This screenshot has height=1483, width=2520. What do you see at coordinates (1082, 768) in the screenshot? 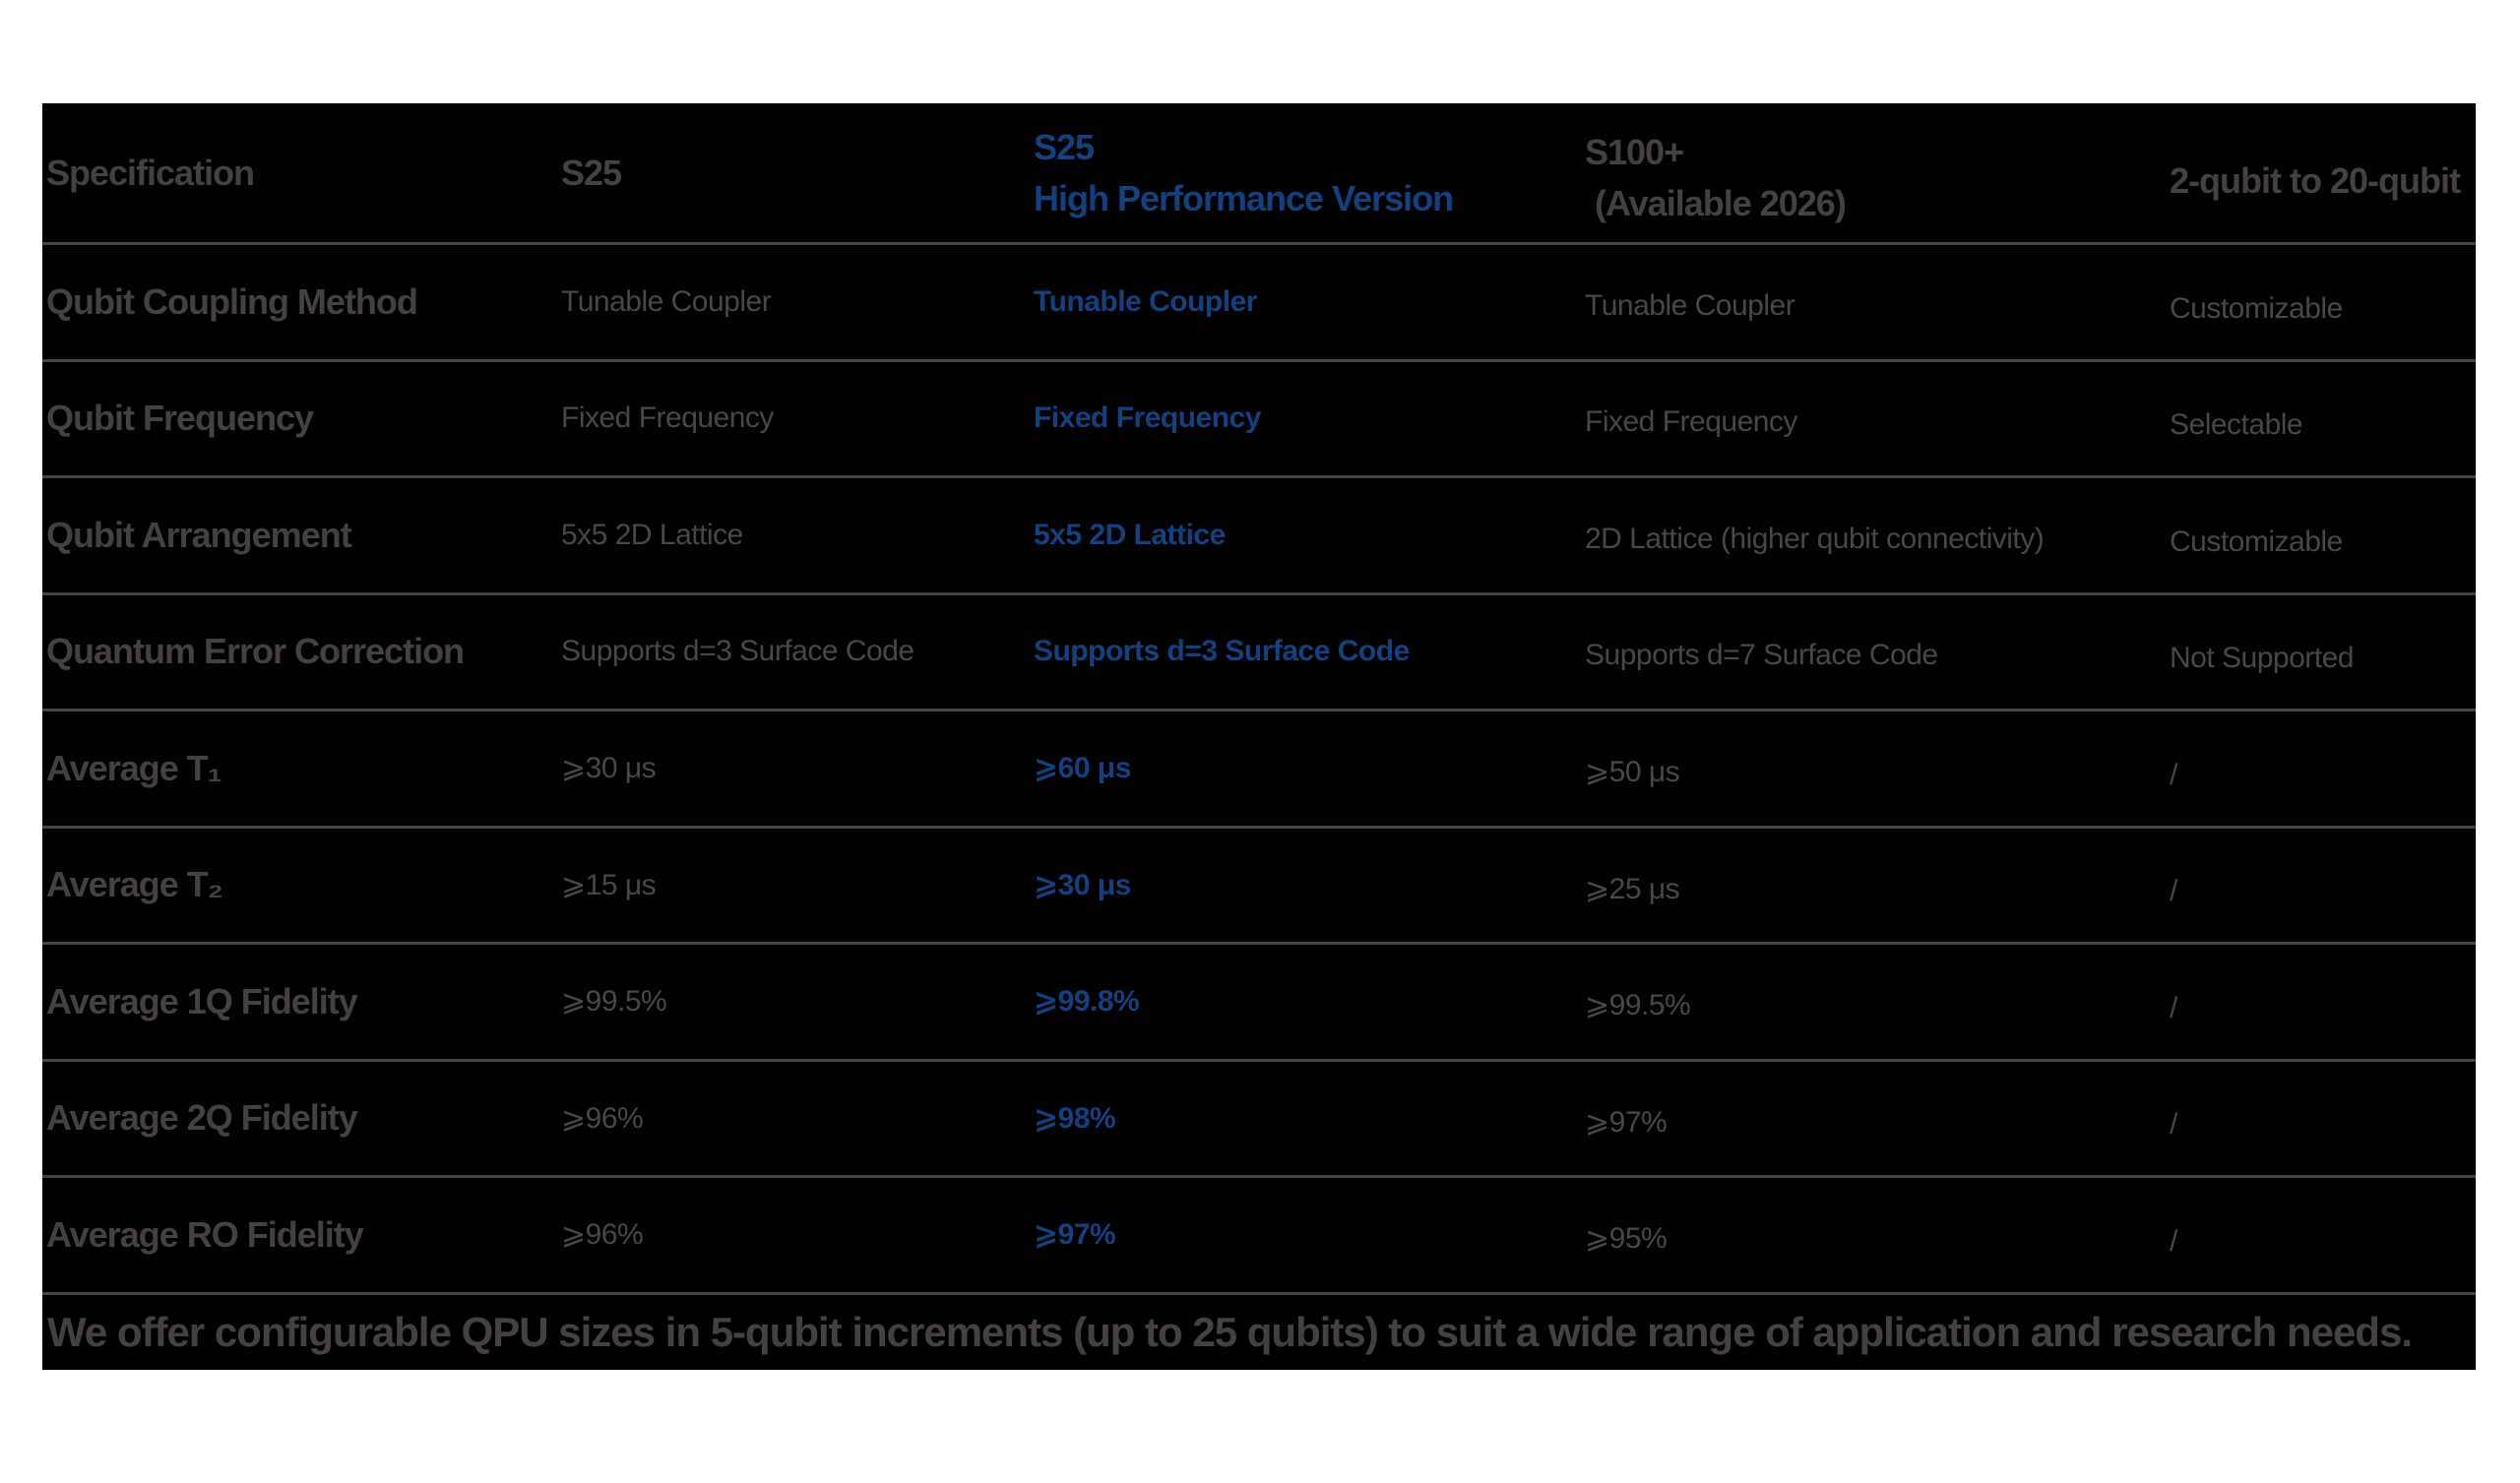
I see `cell-s25-hp: ⩾60 μs` at bounding box center [1082, 768].